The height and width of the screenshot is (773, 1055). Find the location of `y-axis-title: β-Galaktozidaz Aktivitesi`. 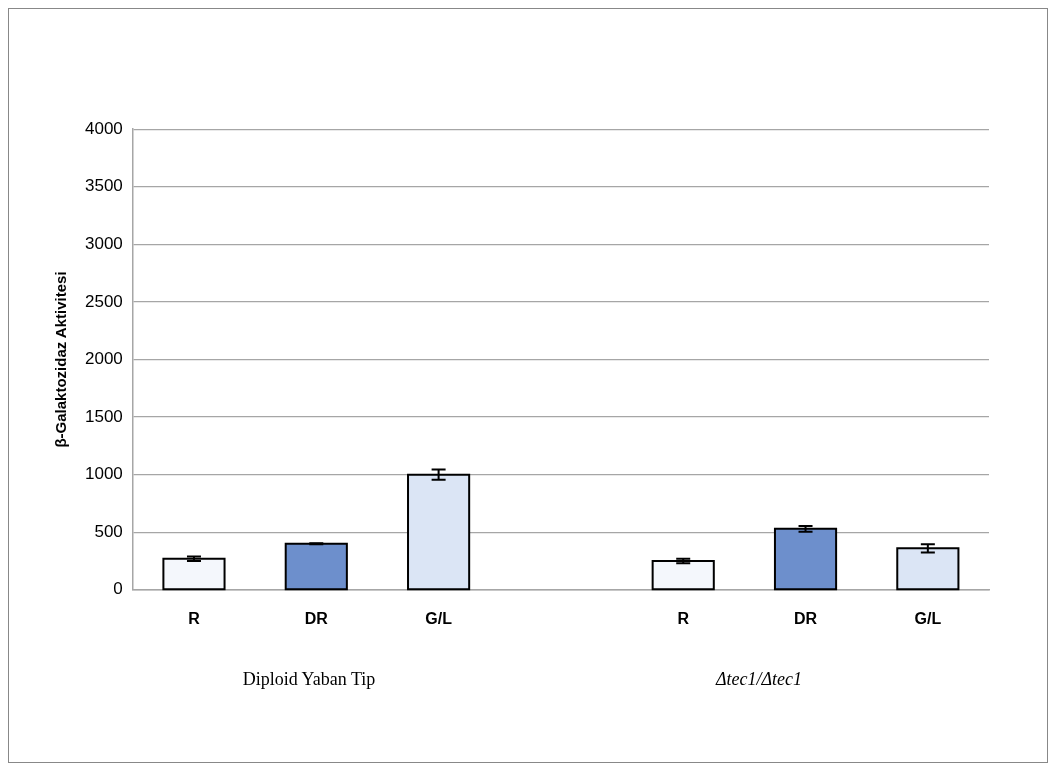

y-axis-title: β-Galaktozidaz Aktivitesi is located at coordinates (61, 359).